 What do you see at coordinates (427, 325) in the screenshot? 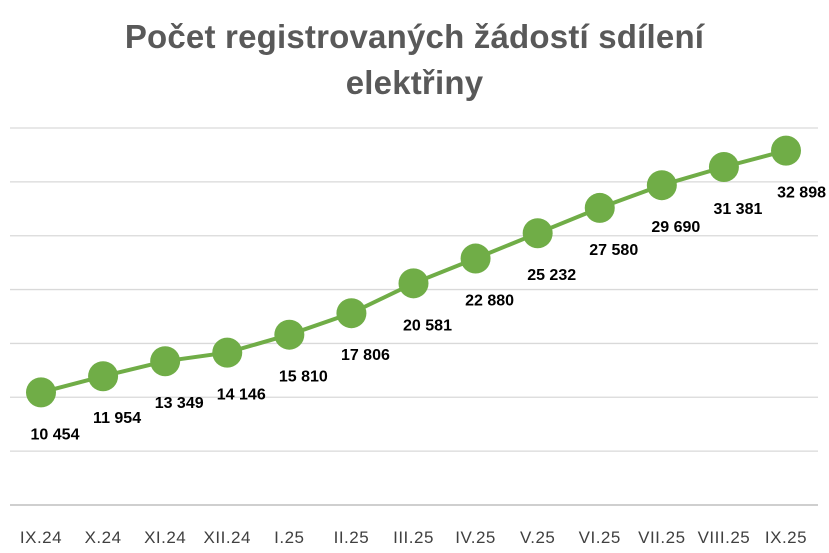
I see `data-label: 20 581` at bounding box center [427, 325].